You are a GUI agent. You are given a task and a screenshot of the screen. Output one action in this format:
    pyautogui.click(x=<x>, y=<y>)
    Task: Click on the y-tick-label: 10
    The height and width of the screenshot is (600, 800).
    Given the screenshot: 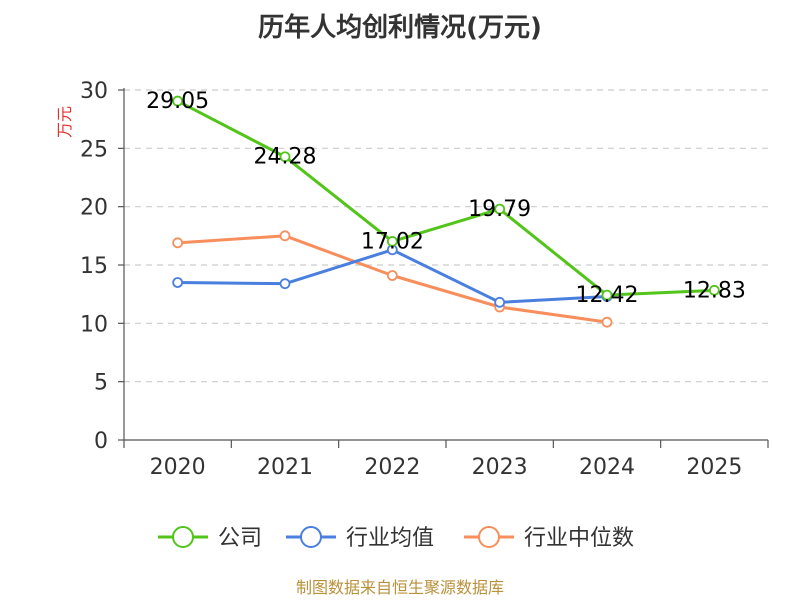 What is the action you would take?
    pyautogui.click(x=94, y=324)
    